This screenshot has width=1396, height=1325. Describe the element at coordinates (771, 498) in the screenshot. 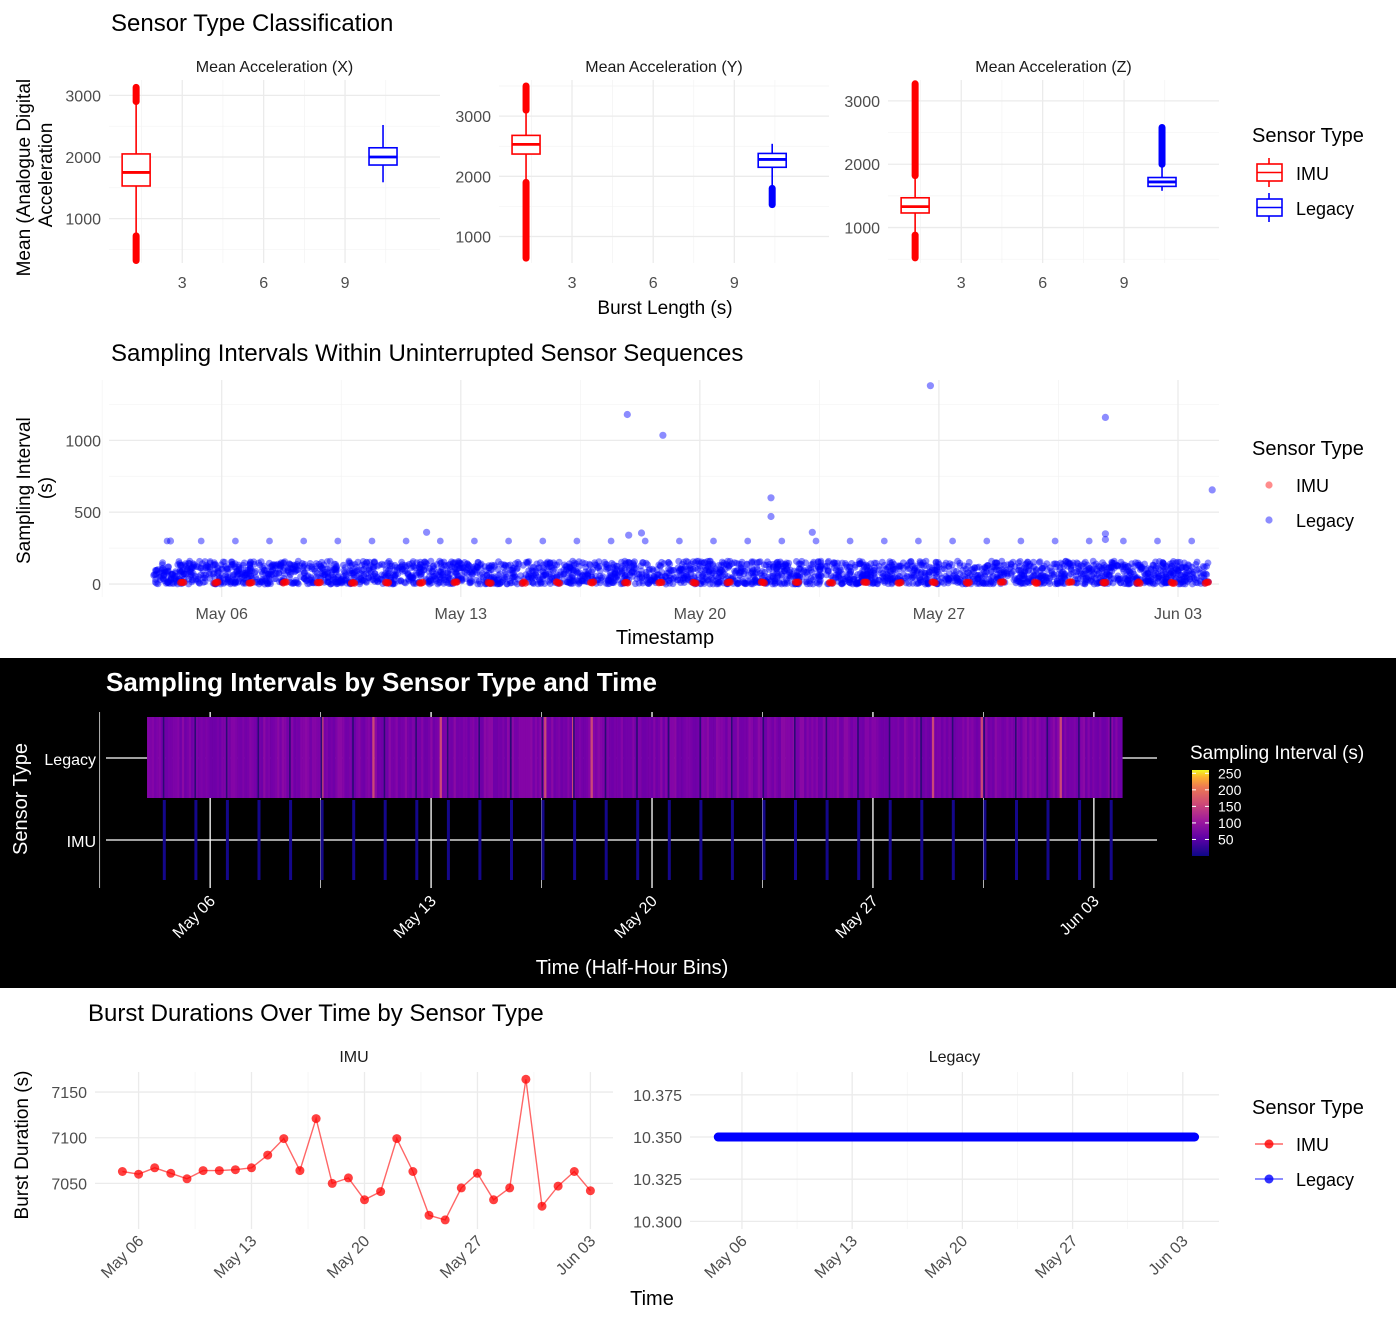

I see `legacy-outlier-point` at that location.